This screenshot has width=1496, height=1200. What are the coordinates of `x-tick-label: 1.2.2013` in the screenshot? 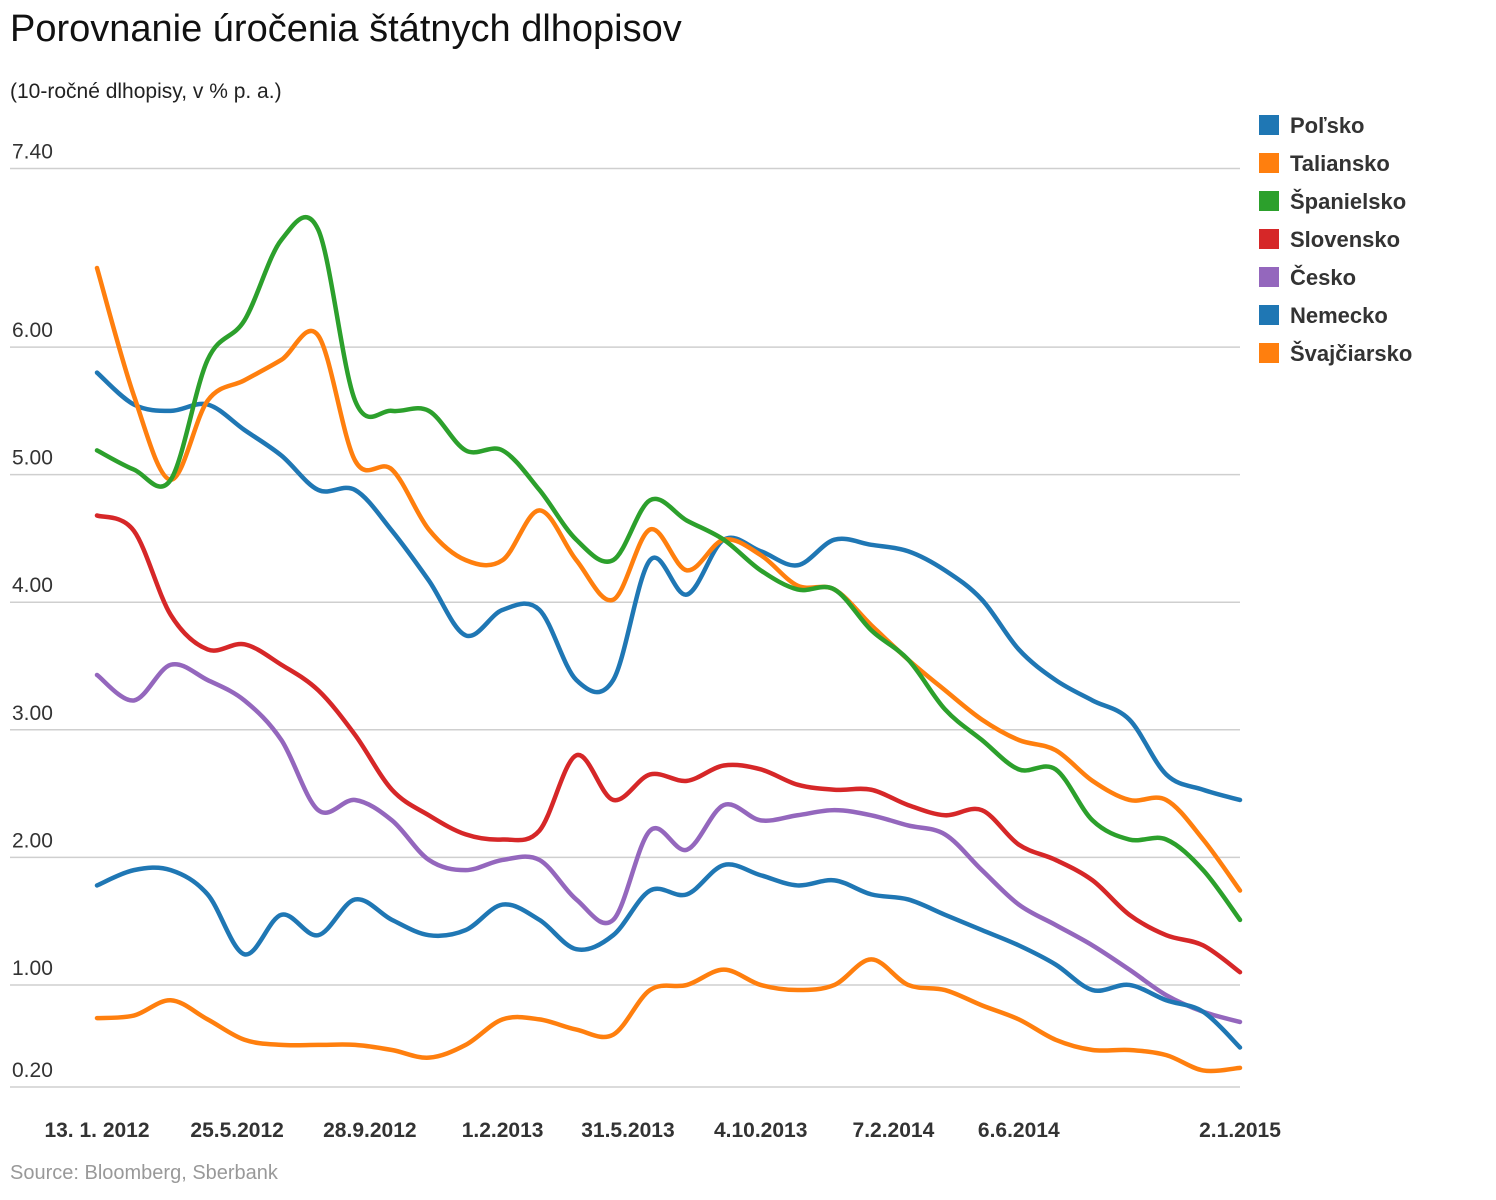 It's located at (503, 1130).